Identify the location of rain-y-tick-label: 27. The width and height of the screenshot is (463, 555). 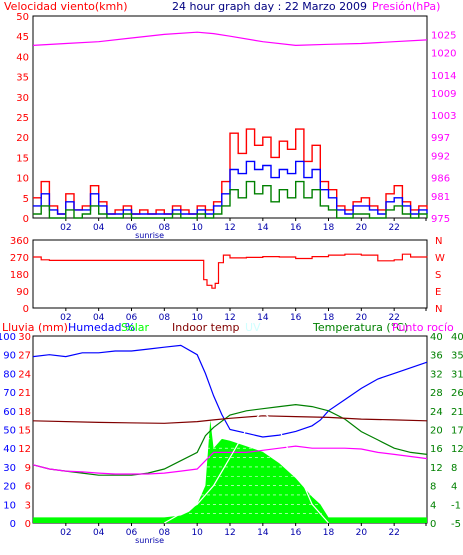
(24, 356).